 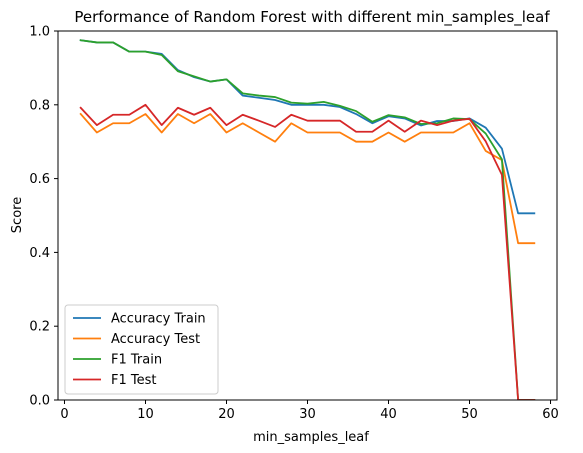 What do you see at coordinates (550, 414) in the screenshot?
I see `x-tick-label: 60` at bounding box center [550, 414].